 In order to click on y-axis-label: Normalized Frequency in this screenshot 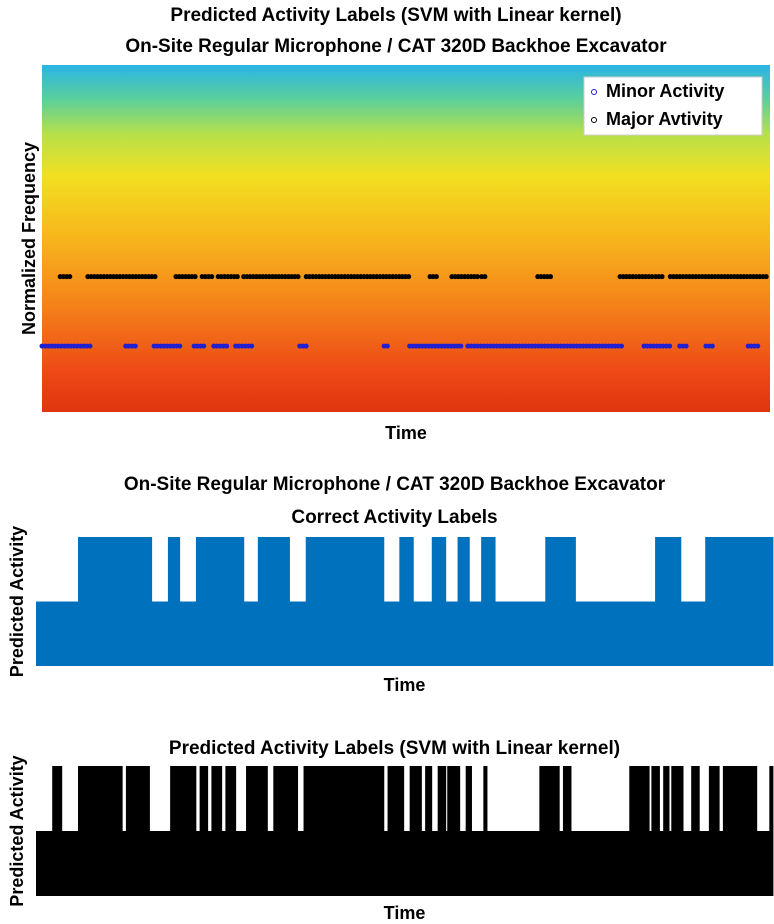, I will do `click(29, 238)`.